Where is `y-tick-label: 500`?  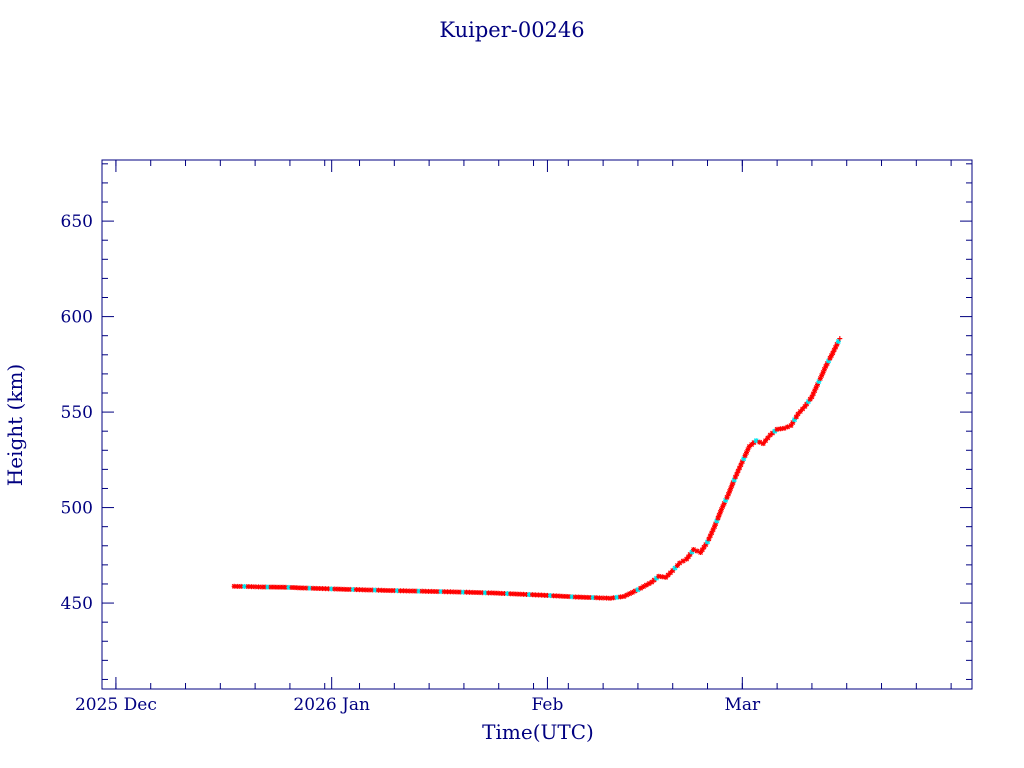 y-tick-label: 500 is located at coordinates (77, 509).